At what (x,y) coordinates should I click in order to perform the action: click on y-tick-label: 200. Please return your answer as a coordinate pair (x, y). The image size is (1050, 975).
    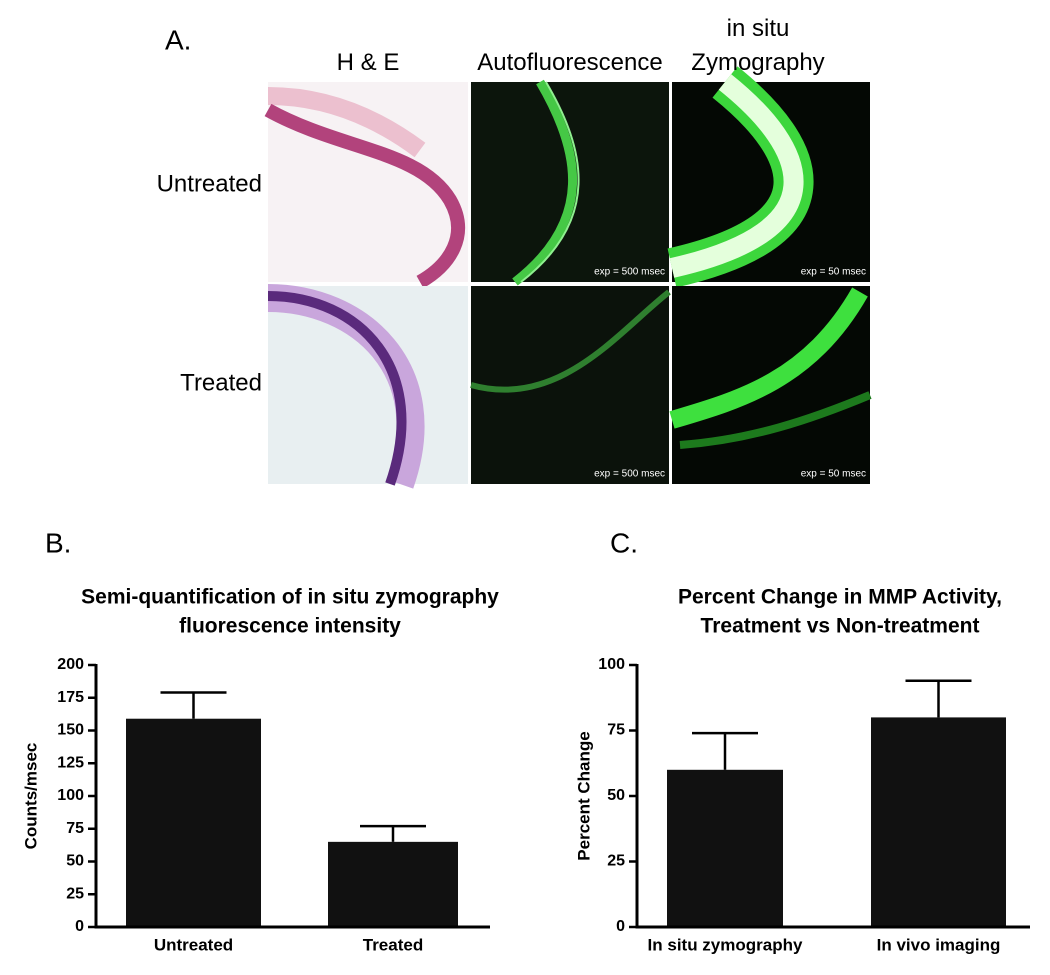
    Looking at the image, I should click on (70, 664).